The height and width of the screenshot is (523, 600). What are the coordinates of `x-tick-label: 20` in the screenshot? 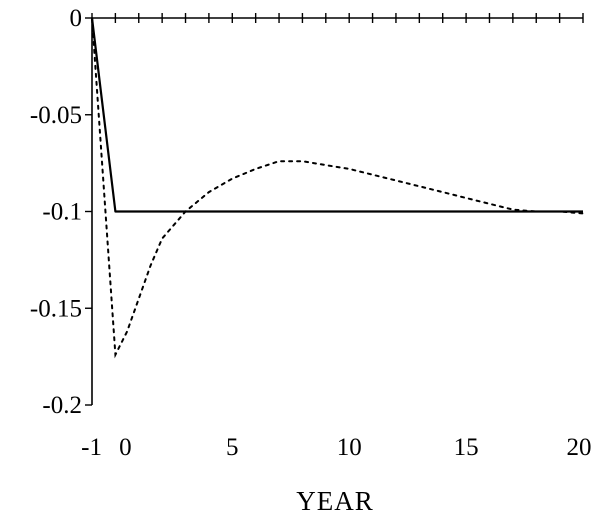 It's located at (579, 447).